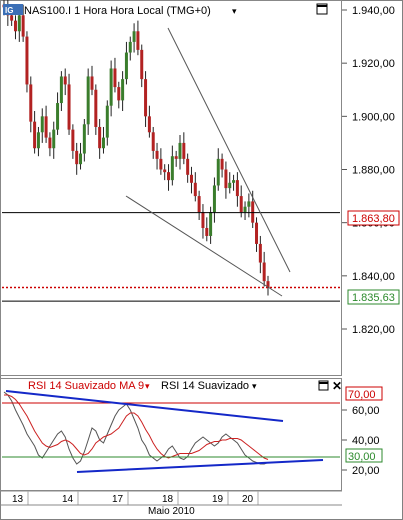 Image resolution: width=403 pixels, height=520 pixels. I want to click on x-tick-label: 18, so click(168, 499).